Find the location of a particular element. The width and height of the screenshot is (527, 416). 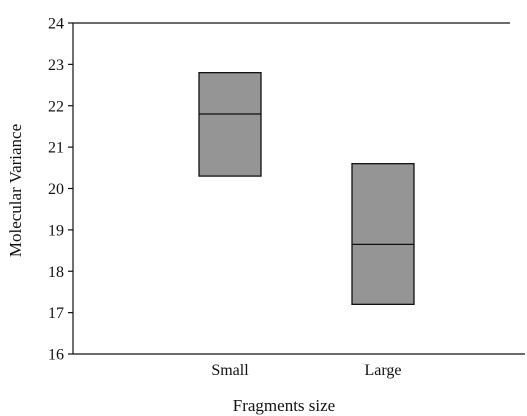

y-tick-label: 24 is located at coordinates (56, 24).